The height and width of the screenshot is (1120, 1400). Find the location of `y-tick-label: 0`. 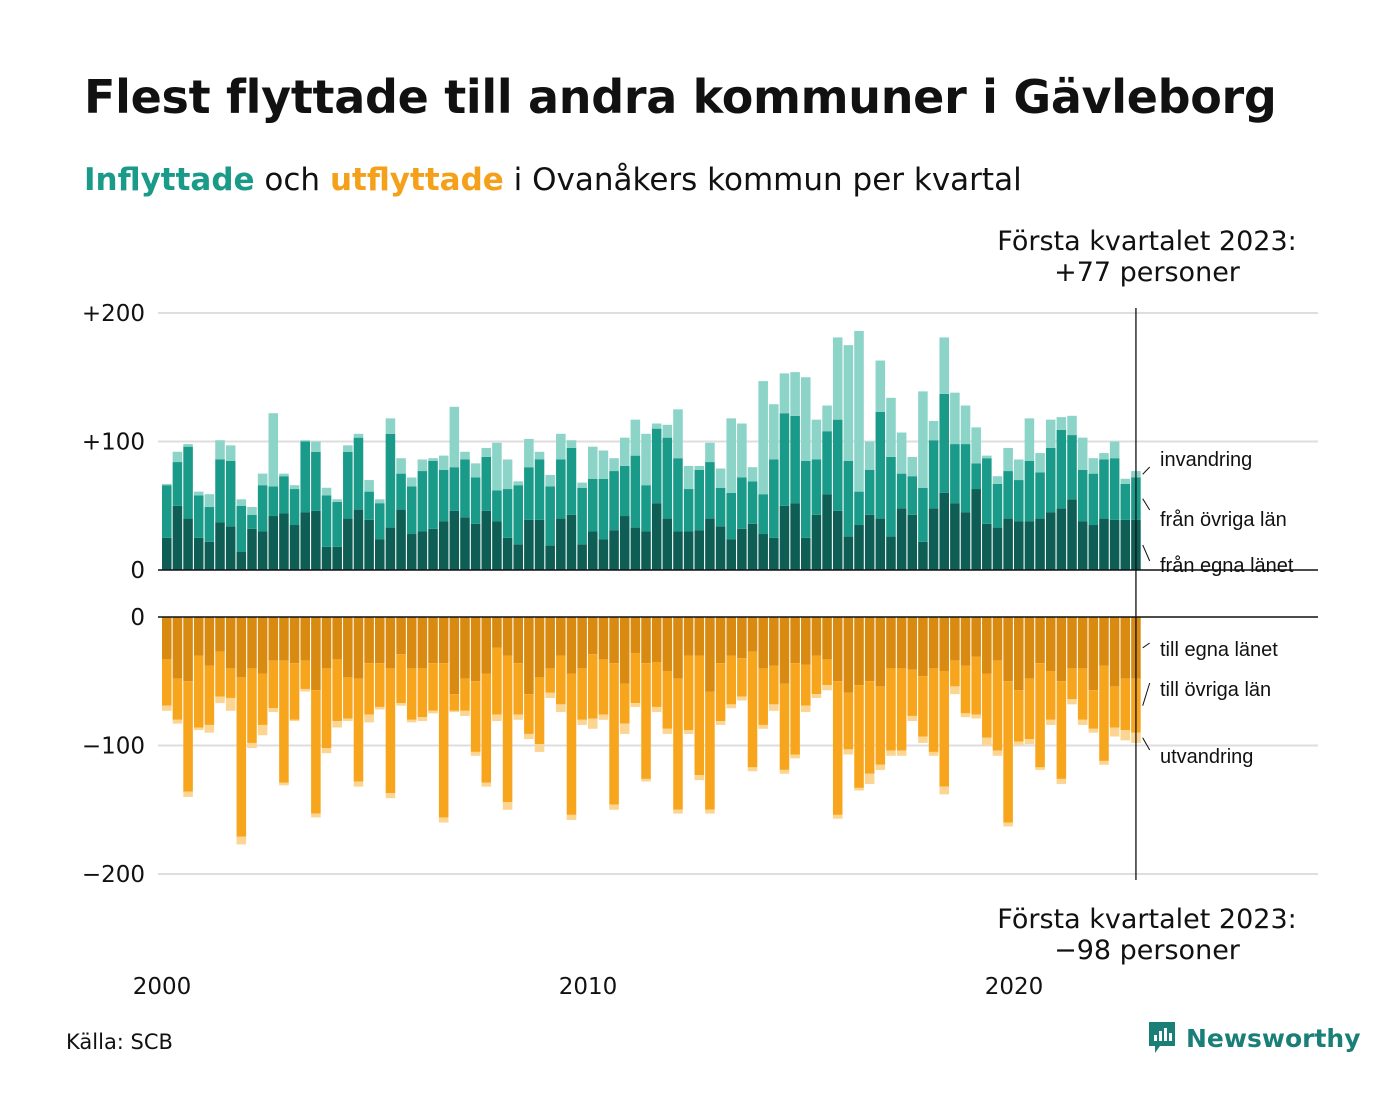

y-tick-label: 0 is located at coordinates (137, 618).